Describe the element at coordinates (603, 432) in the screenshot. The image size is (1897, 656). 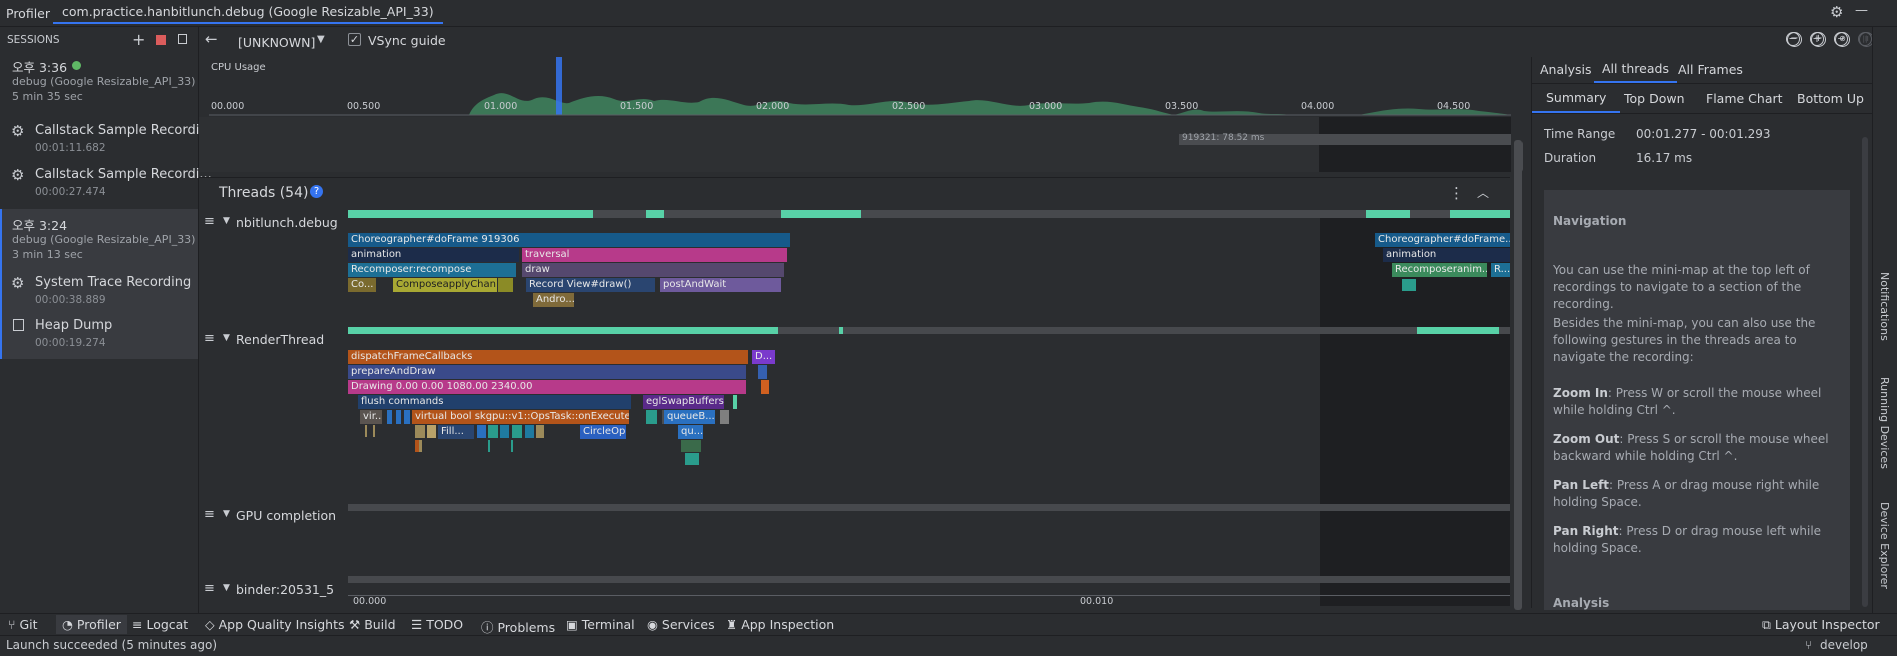
I see `trace-slice: CircleOp` at that location.